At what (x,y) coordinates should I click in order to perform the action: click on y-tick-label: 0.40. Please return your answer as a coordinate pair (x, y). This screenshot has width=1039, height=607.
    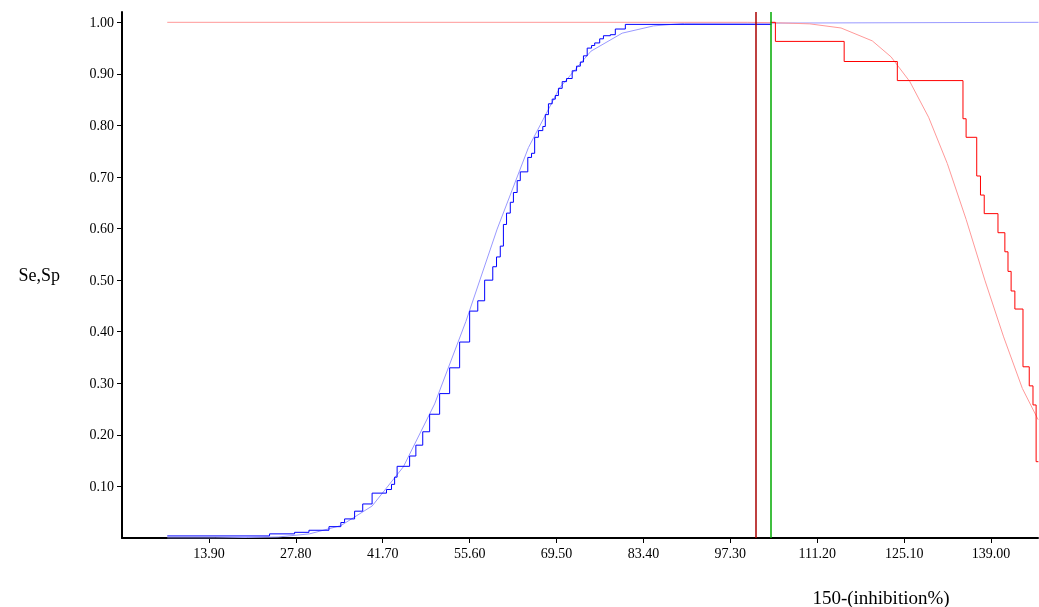
    Looking at the image, I should click on (101, 332).